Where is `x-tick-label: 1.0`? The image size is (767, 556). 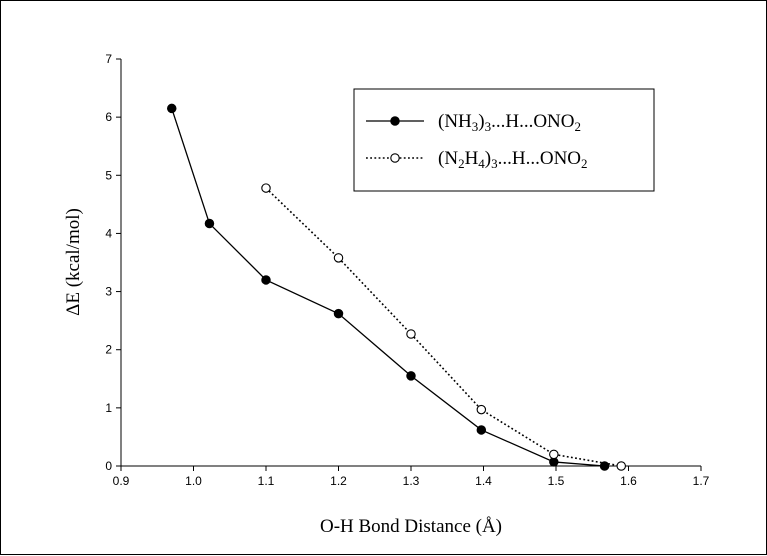
x-tick-label: 1.0 is located at coordinates (193, 481).